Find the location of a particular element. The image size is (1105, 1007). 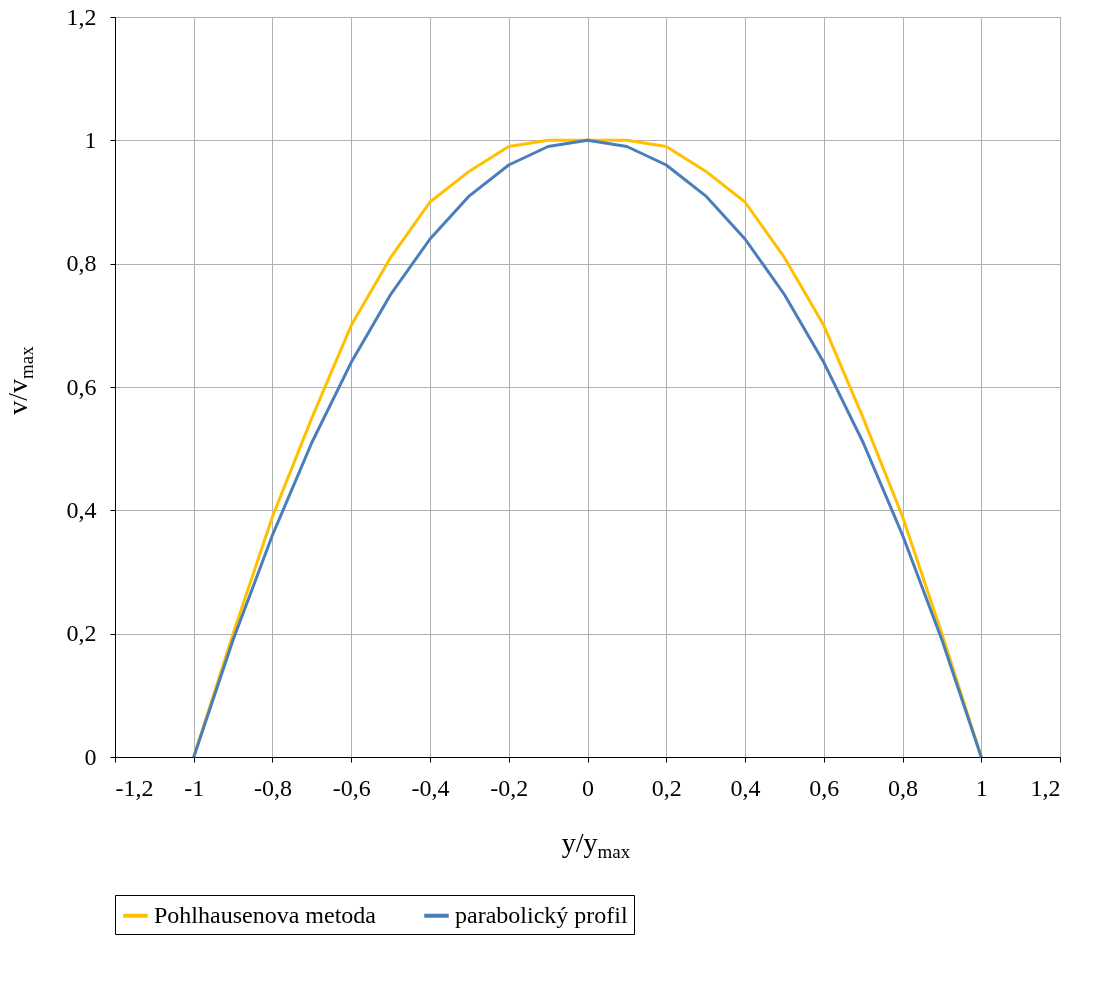

x-tick-label: -0,2 is located at coordinates (509, 787).